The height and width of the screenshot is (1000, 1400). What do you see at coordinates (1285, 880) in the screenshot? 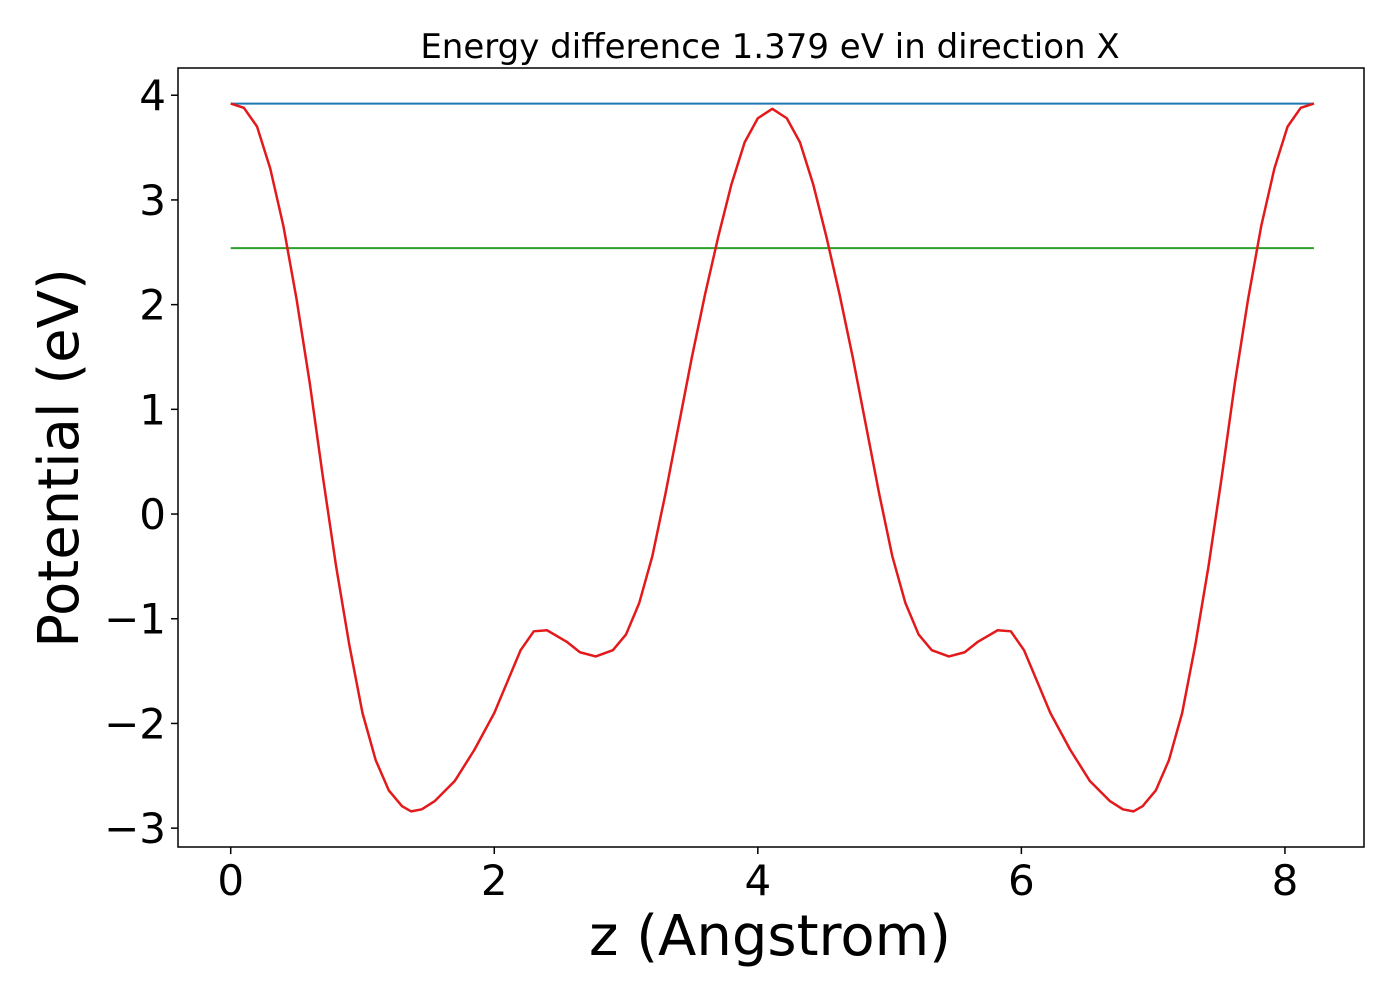
I see `x-tick-label: 8` at bounding box center [1285, 880].